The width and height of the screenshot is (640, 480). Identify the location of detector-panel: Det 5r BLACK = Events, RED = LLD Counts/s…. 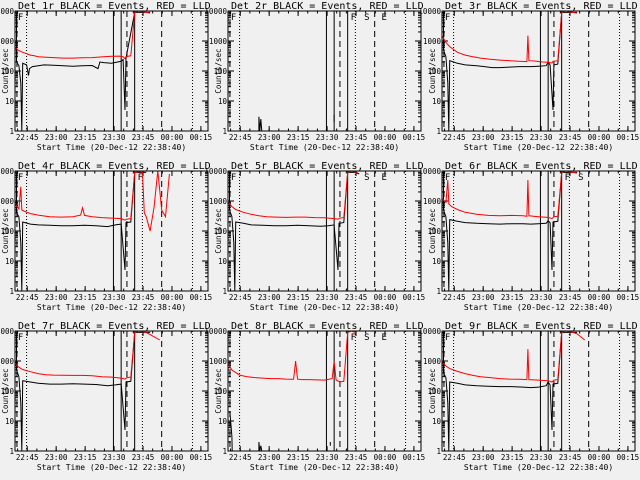
(314, 236).